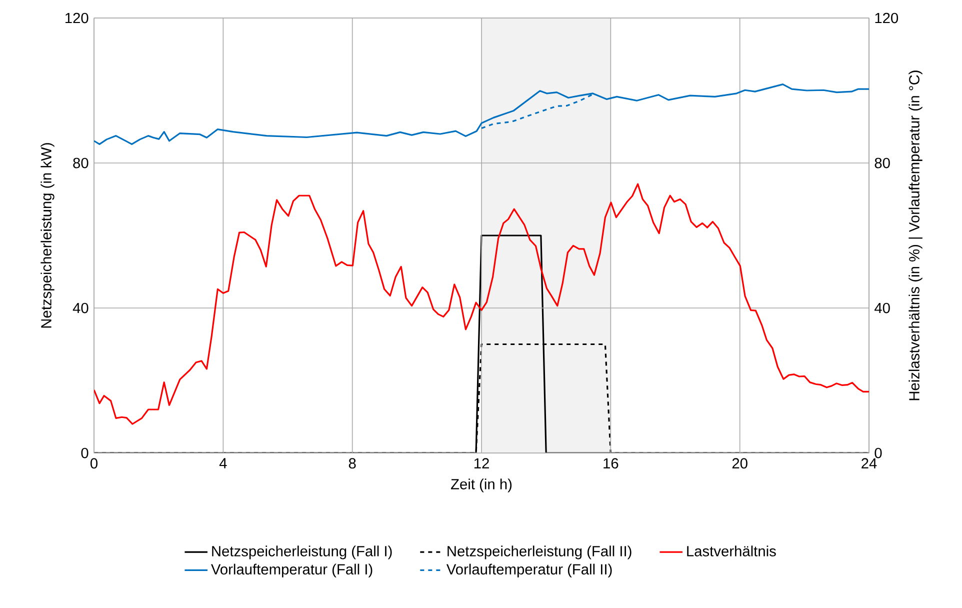 The width and height of the screenshot is (962, 608). What do you see at coordinates (886, 18) in the screenshot?
I see `y2-tick-label: 120` at bounding box center [886, 18].